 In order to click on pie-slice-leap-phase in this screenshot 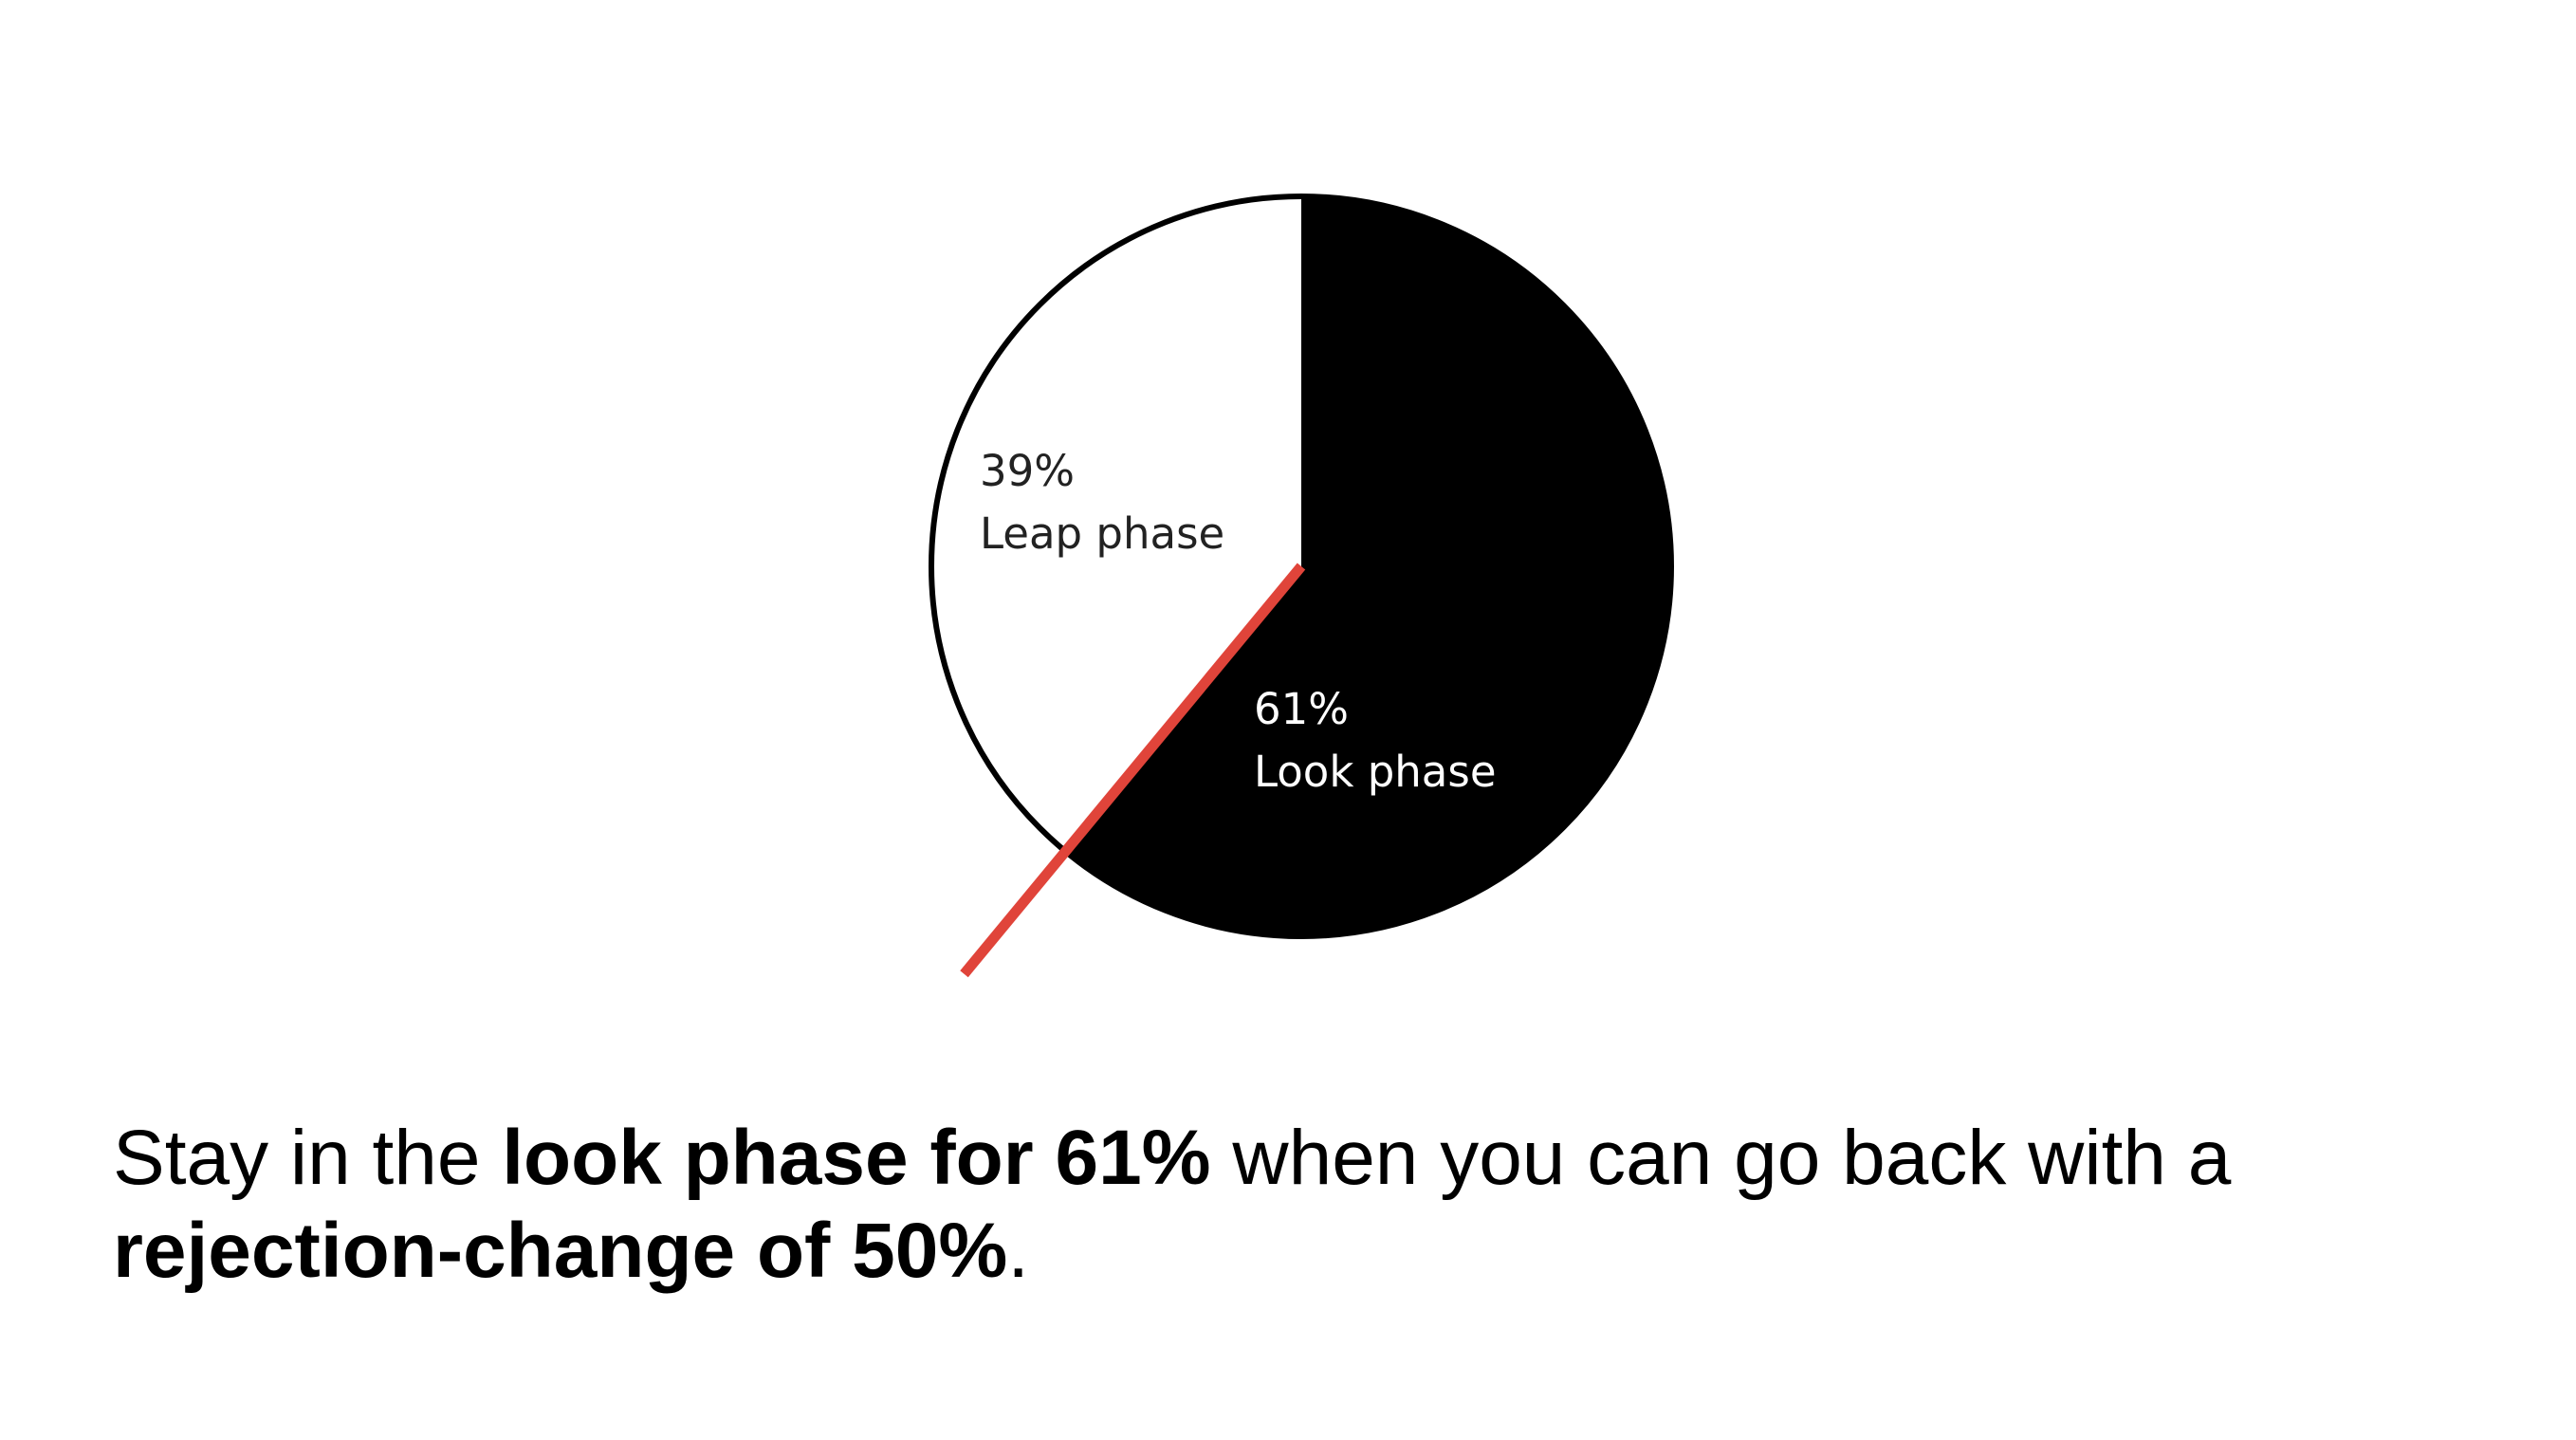, I will do `click(1116, 524)`.